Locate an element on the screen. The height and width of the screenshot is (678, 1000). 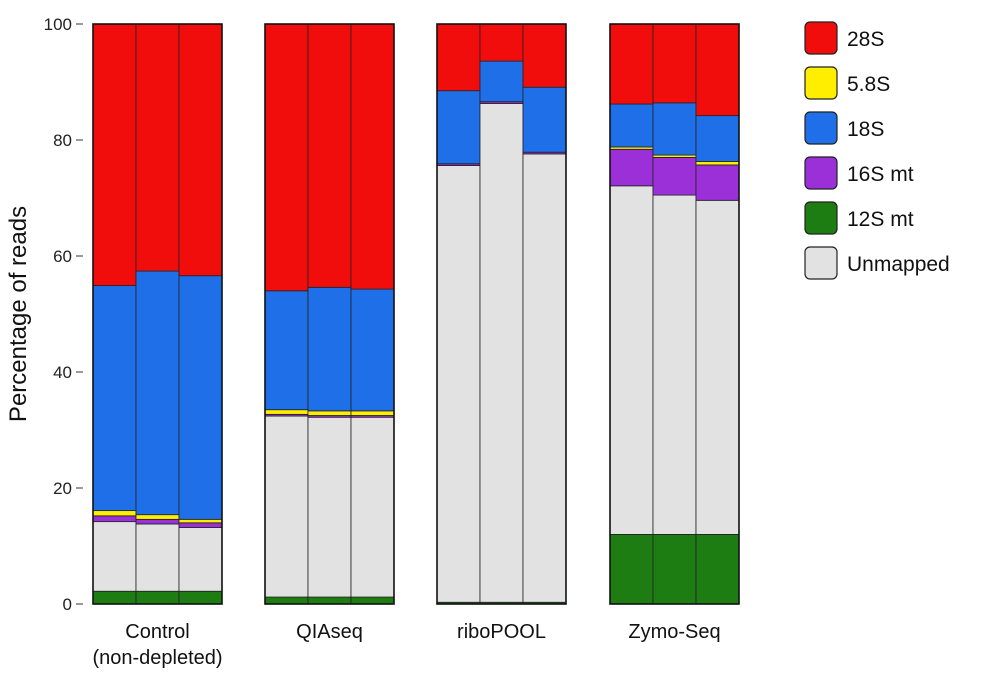
y-axis-title: Percentage of reads is located at coordinates (18, 314).